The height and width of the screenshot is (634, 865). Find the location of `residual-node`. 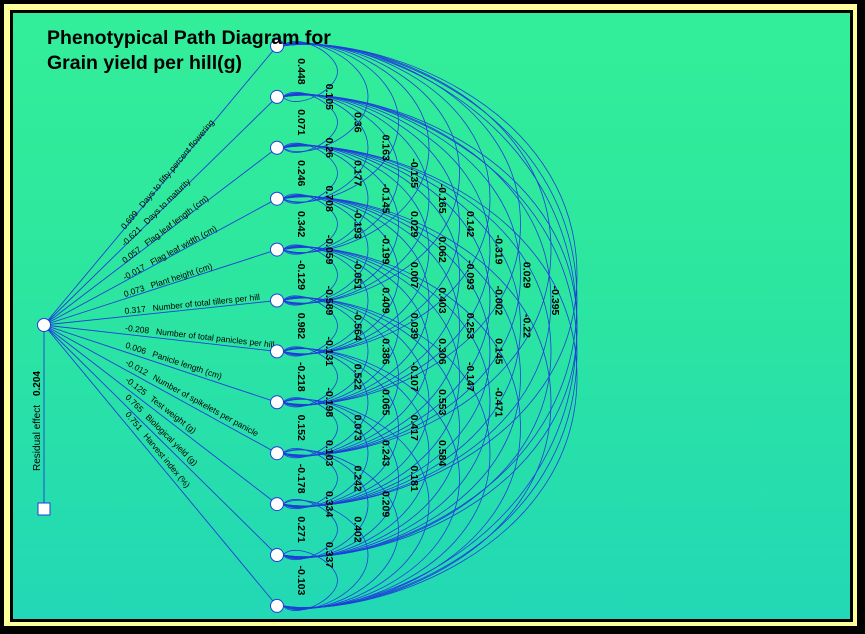

residual-node is located at coordinates (44, 509).